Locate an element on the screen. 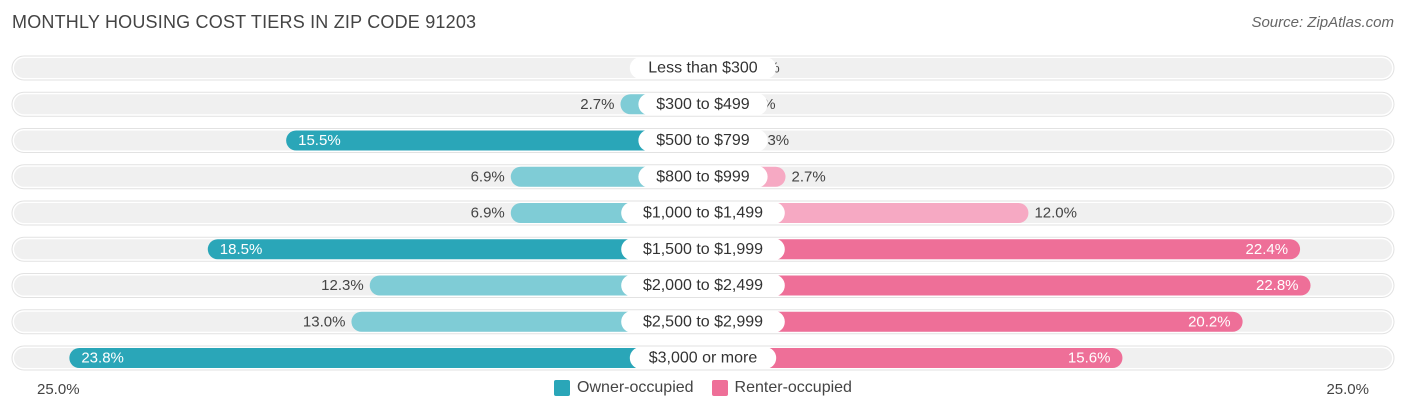  category-label: $2,000 to $2,499 is located at coordinates (703, 285).